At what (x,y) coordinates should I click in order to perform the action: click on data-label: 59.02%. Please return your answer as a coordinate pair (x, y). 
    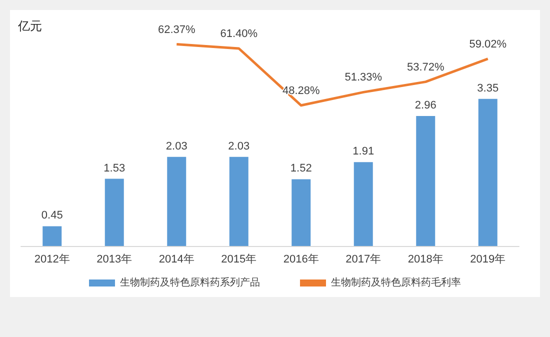
    Looking at the image, I should click on (488, 44).